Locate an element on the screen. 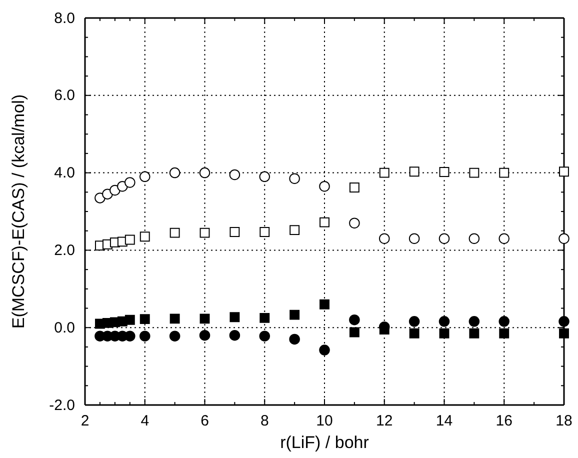 This screenshot has width=578, height=458. x-tick-label: 14 is located at coordinates (444, 421).